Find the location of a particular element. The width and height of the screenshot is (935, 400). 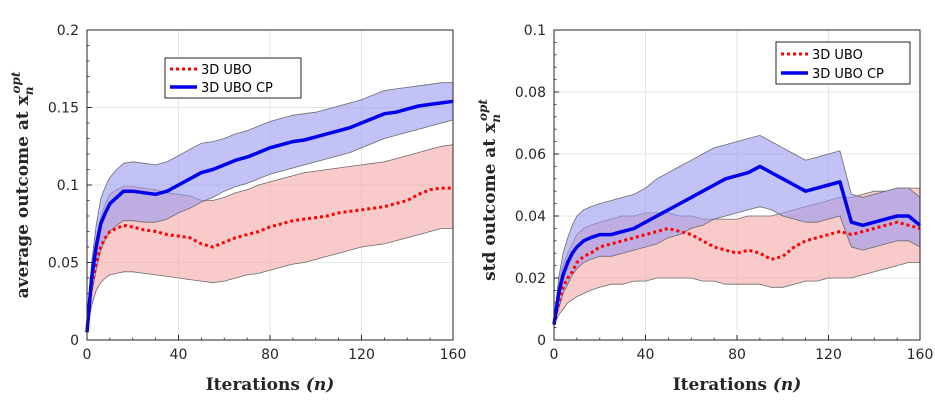

y-tick-label: 0.05 is located at coordinates (63, 264).